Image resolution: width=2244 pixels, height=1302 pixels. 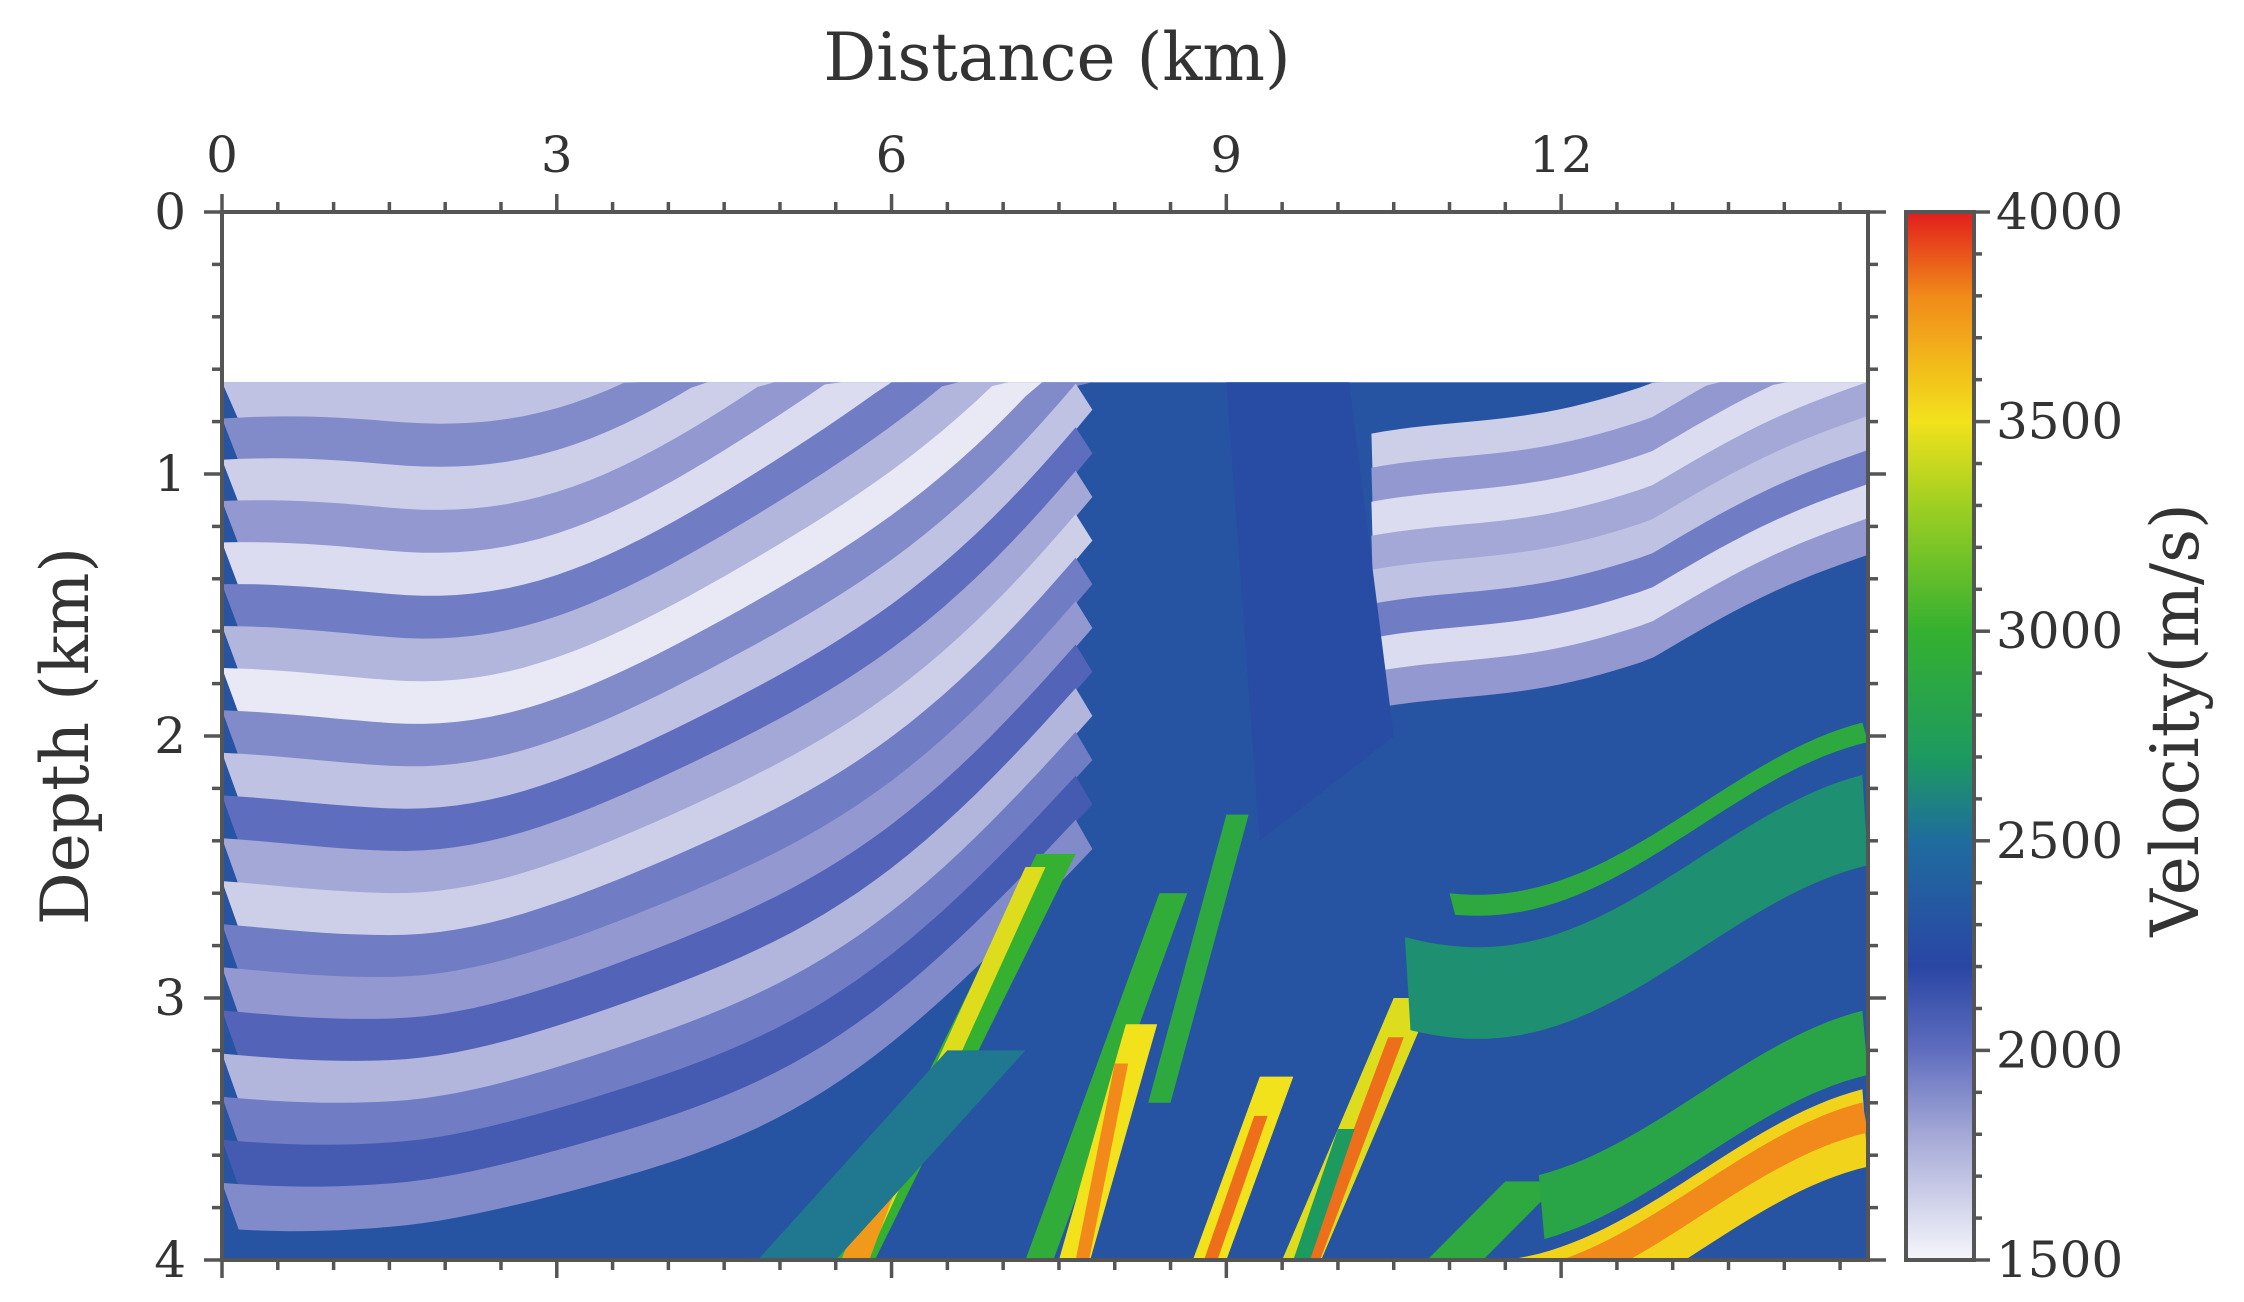 What do you see at coordinates (2059, 736) in the screenshot?
I see `colorbar-label-group: 1500 2000 2500 3000 3500 4000` at bounding box center [2059, 736].